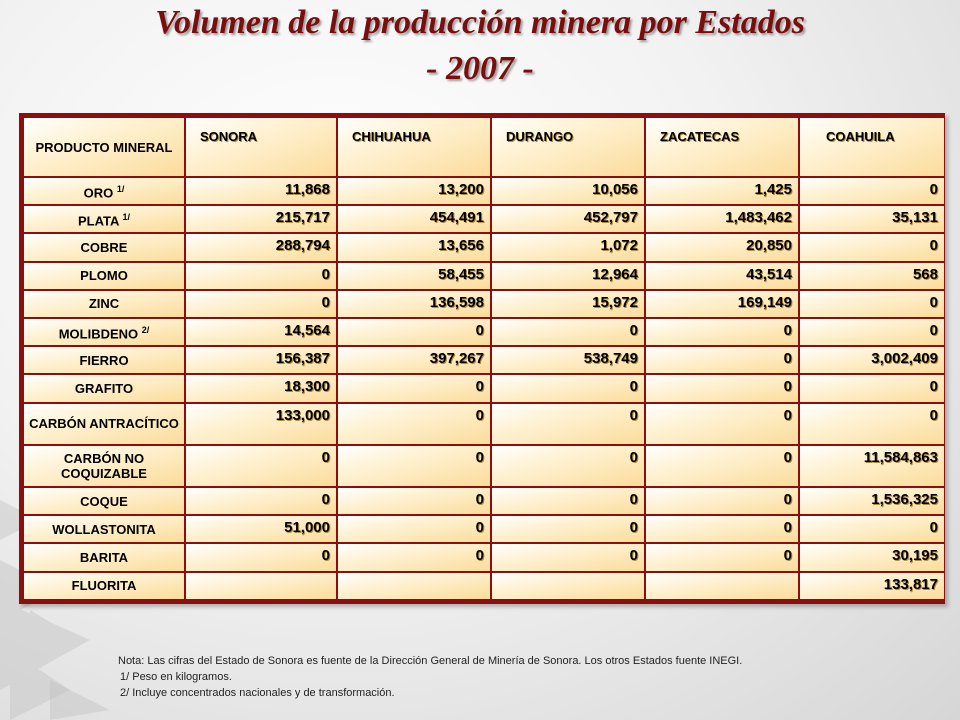  What do you see at coordinates (261, 247) in the screenshot?
I see `value-cell: 288,794` at bounding box center [261, 247].